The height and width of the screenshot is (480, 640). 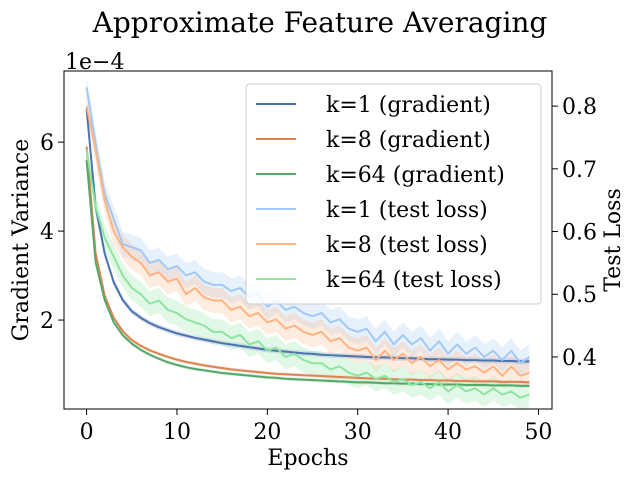 I want to click on y-right-tick-label: 0.4, so click(x=579, y=358).